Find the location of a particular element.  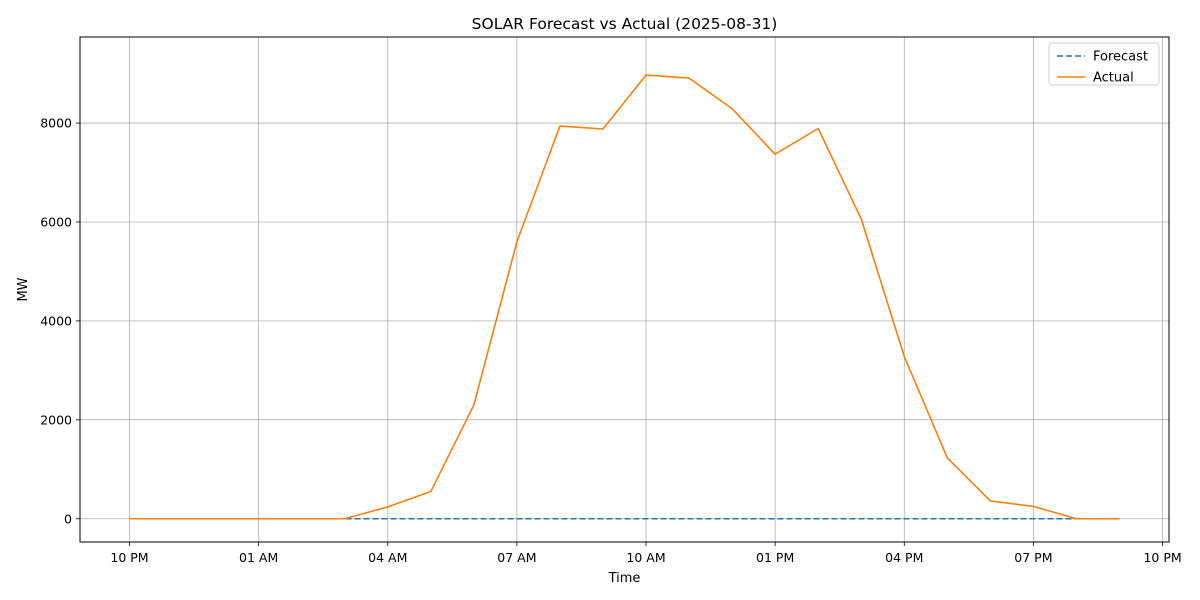

legend: Forecast Actual is located at coordinates (1104, 64).